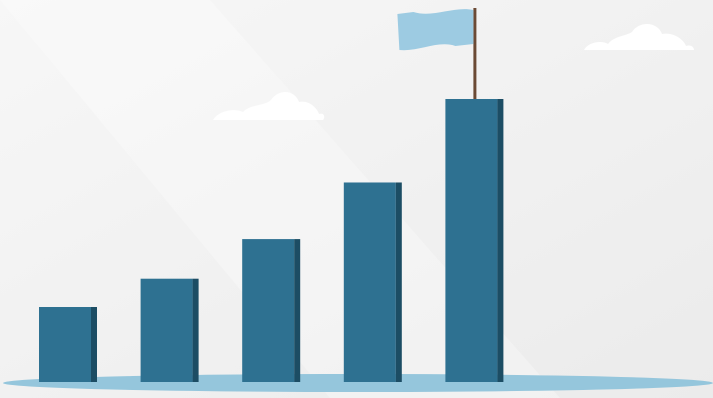 The width and height of the screenshot is (713, 398). I want to click on flag-cloth, so click(435, 30).